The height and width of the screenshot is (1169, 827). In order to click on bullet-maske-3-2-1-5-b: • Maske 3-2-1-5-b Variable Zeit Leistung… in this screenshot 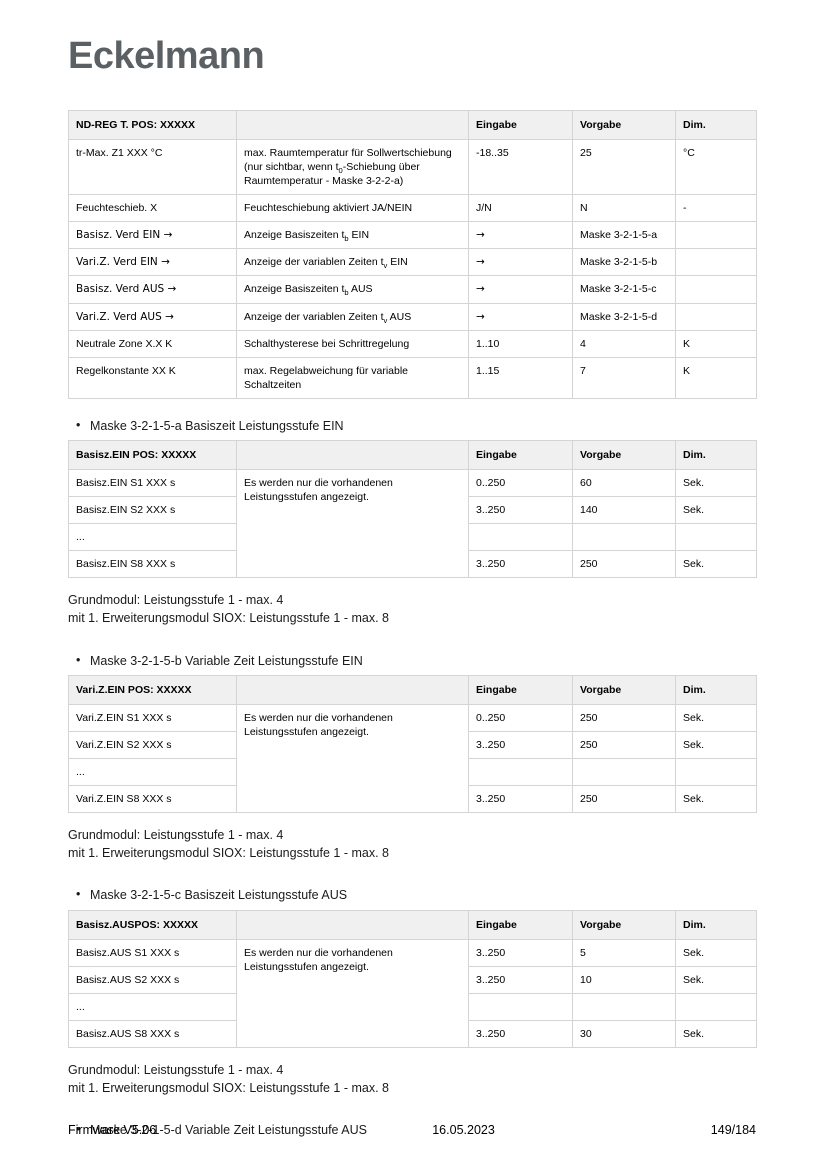, I will do `click(412, 661)`.